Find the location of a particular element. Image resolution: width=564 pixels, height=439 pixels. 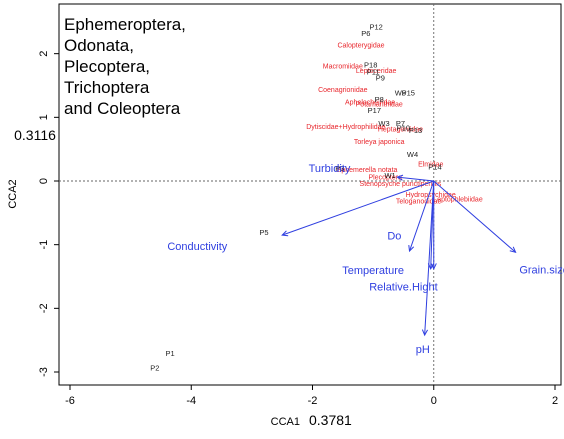

site-label: P9 is located at coordinates (380, 77).